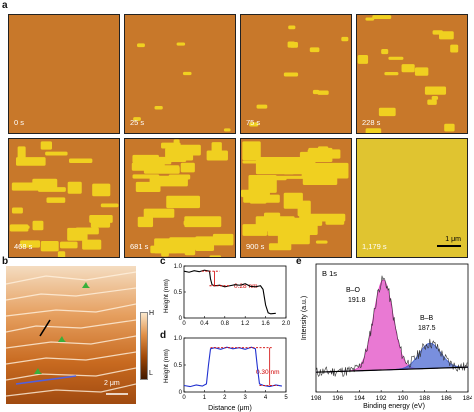 The image size is (474, 412). I want to click on x-tick-label: 2, so click(225, 398).